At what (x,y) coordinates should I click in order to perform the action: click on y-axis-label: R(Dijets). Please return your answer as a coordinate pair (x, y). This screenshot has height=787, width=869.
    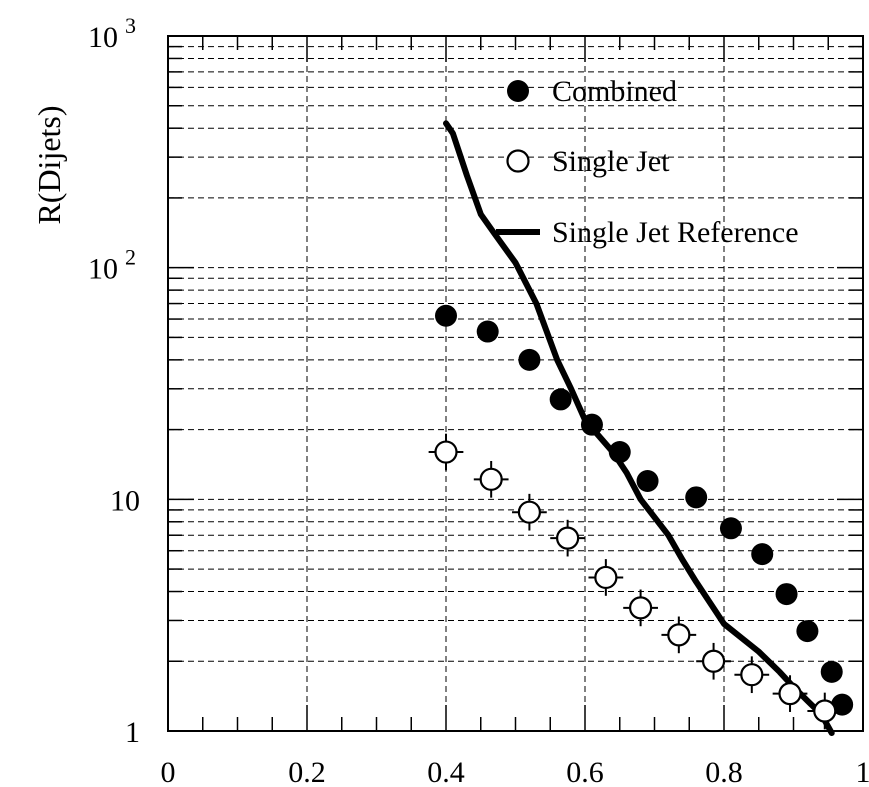
    Looking at the image, I should click on (49, 164).